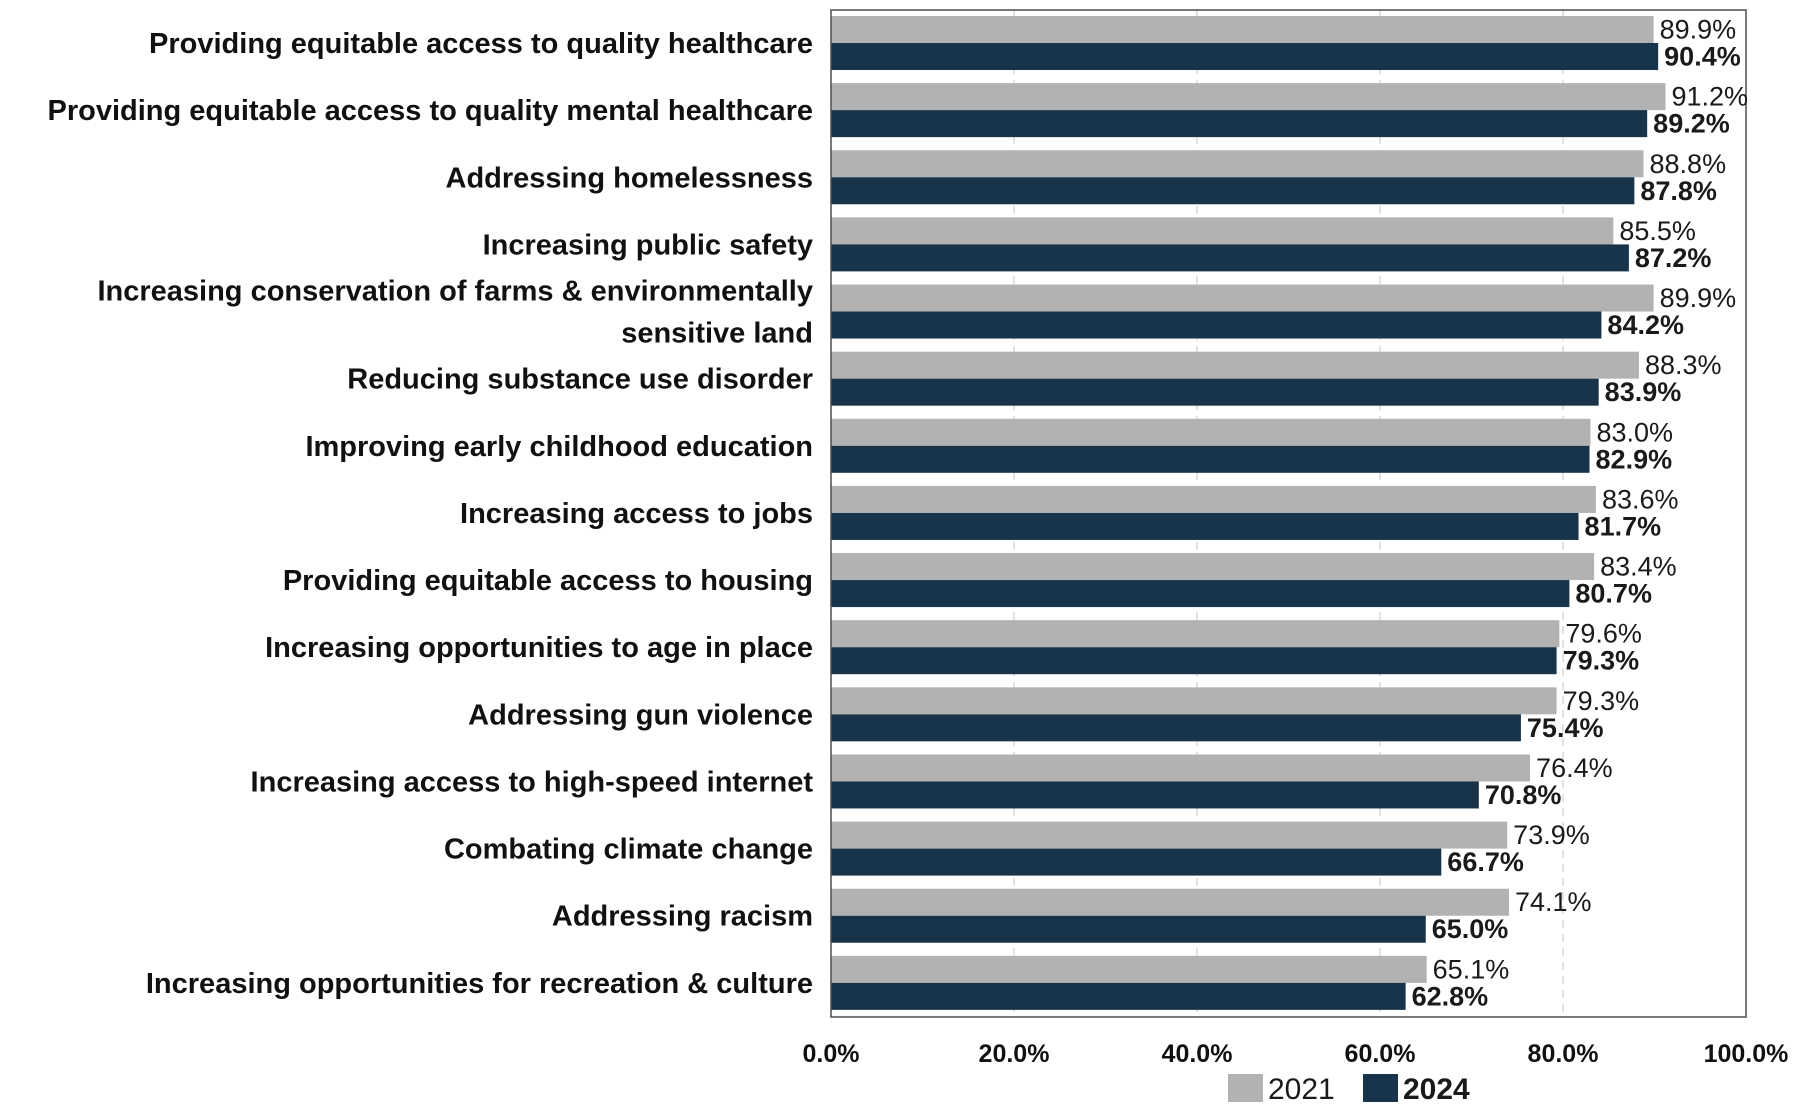 The width and height of the screenshot is (1801, 1115). I want to click on data-label-2021: 76.4%, so click(1574, 768).